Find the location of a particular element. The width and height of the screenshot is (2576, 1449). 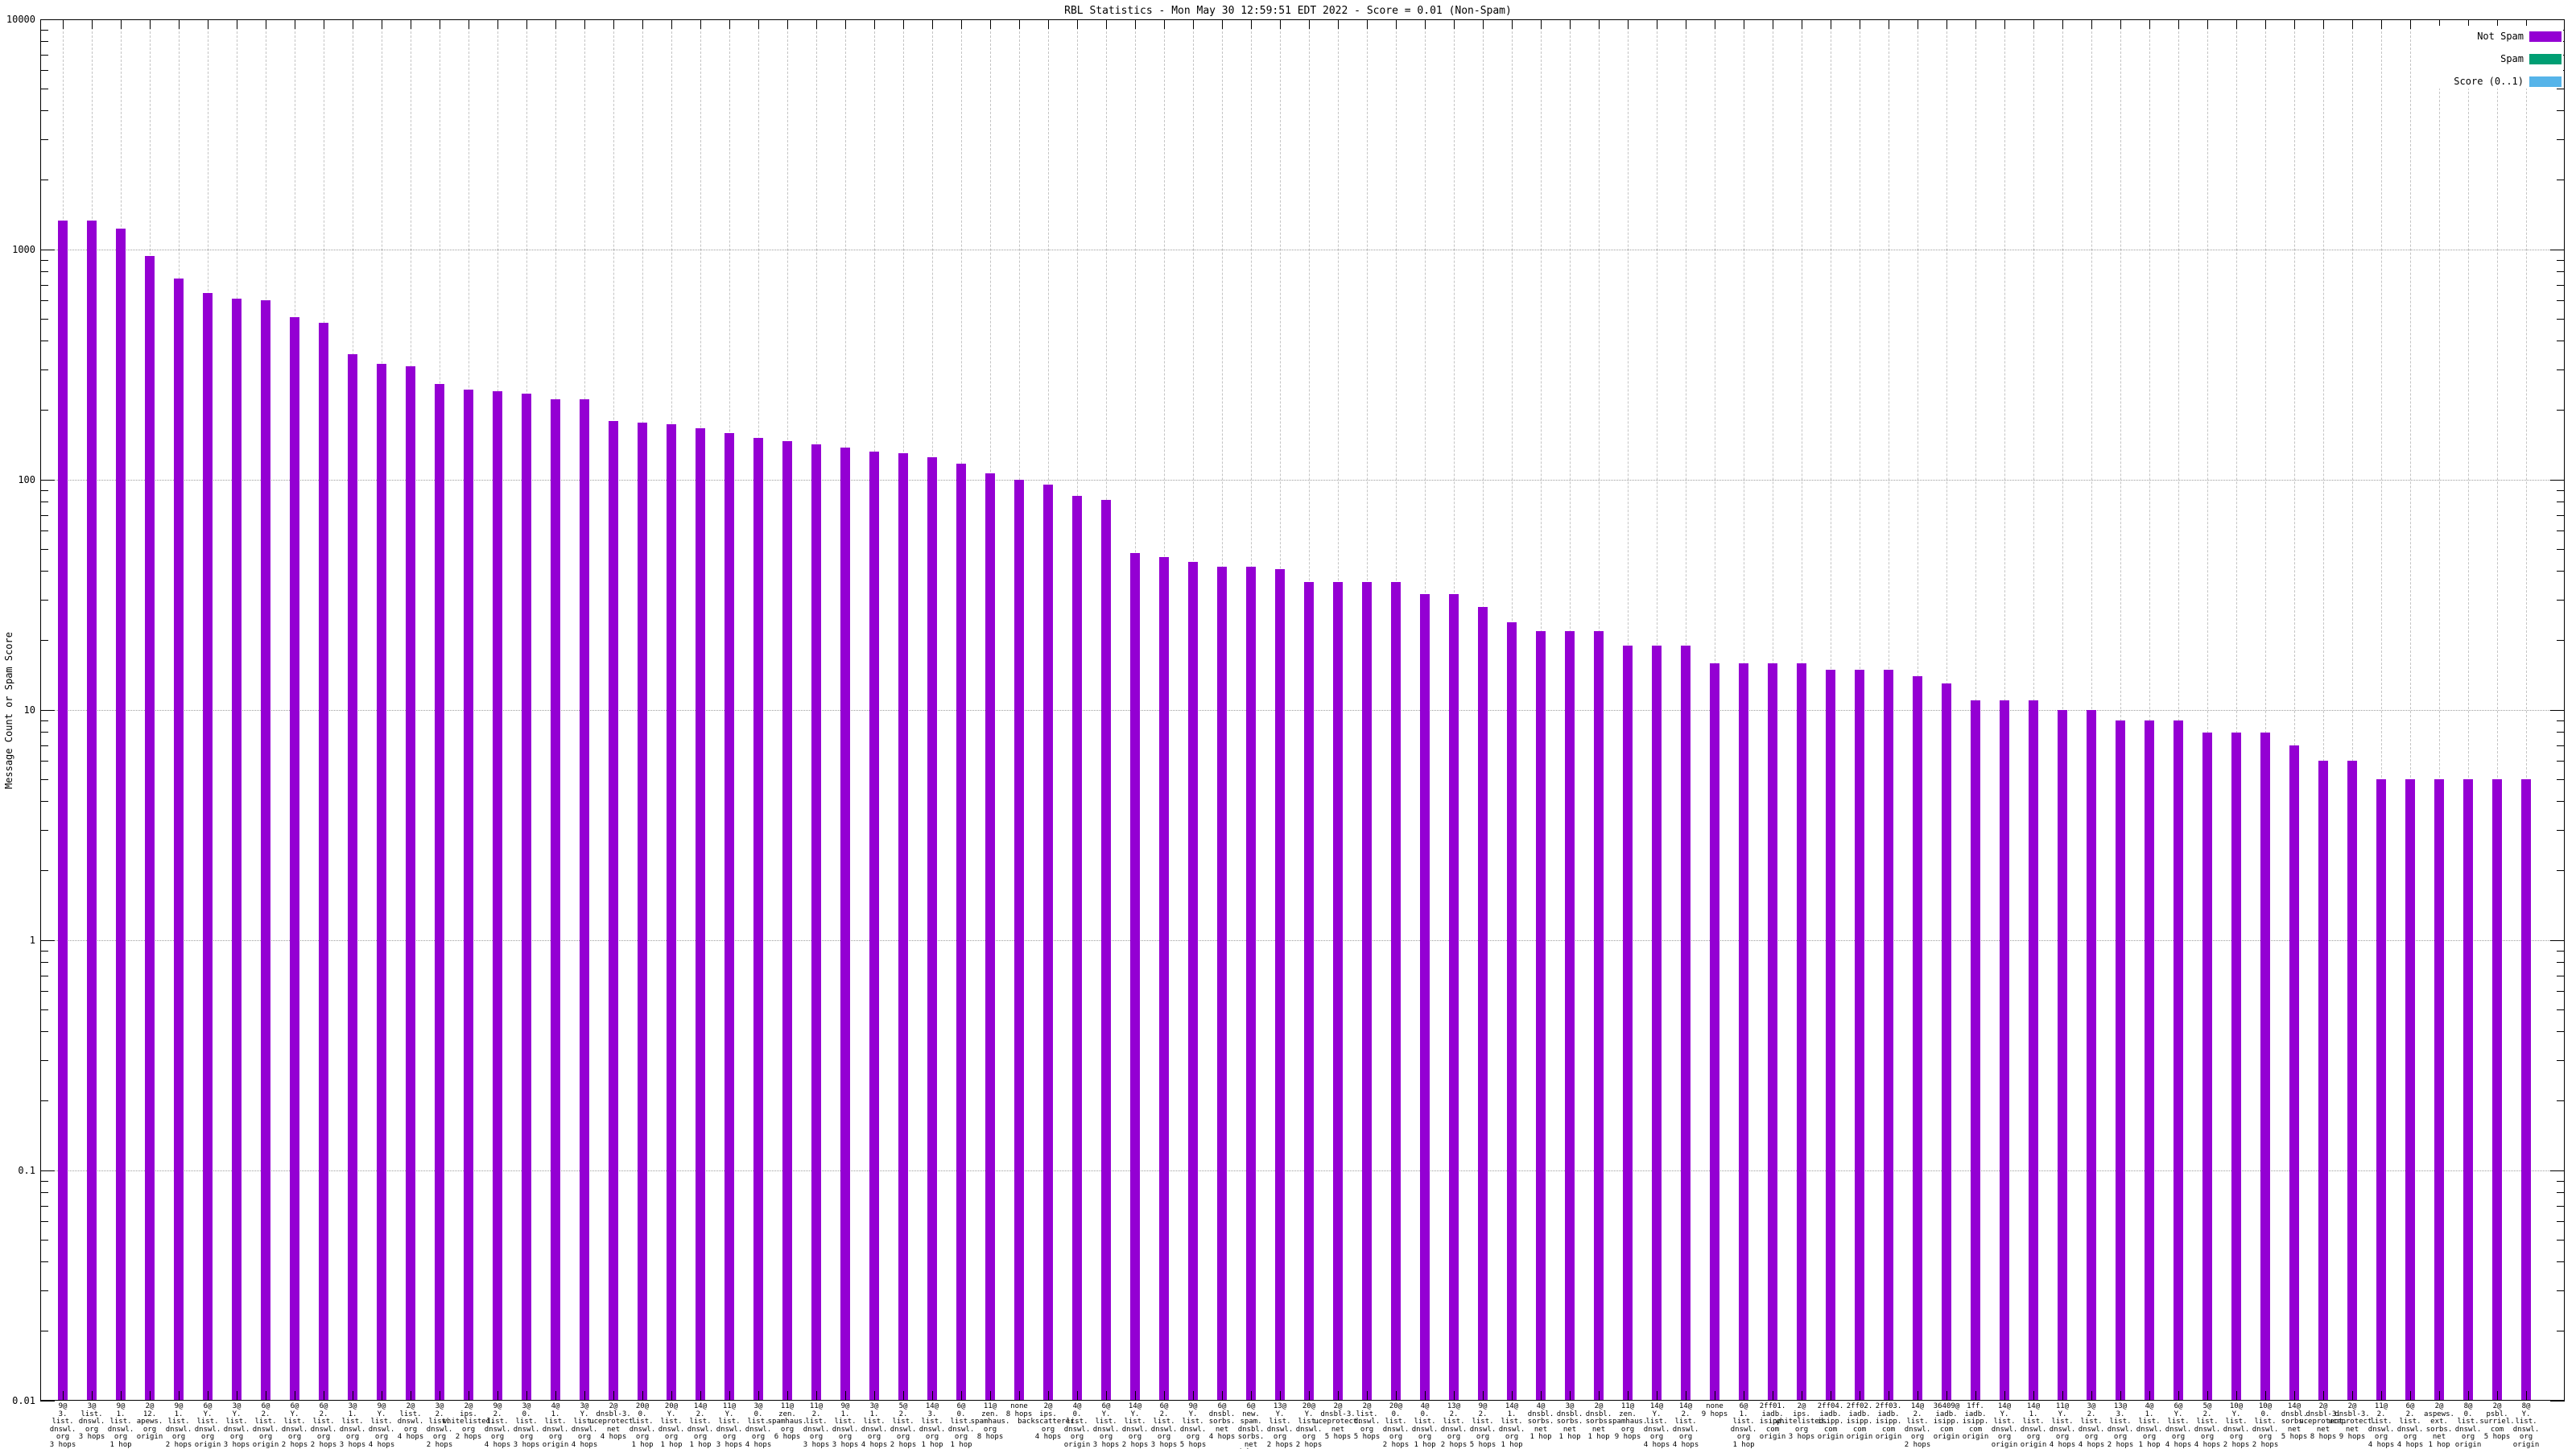

bar-label: 4@ 1. list. dnswl. org origin is located at coordinates (555, 1425).